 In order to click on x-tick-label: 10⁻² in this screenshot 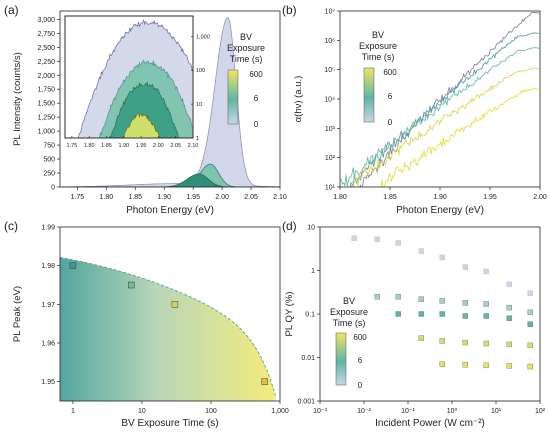, I will do `click(364, 411)`.